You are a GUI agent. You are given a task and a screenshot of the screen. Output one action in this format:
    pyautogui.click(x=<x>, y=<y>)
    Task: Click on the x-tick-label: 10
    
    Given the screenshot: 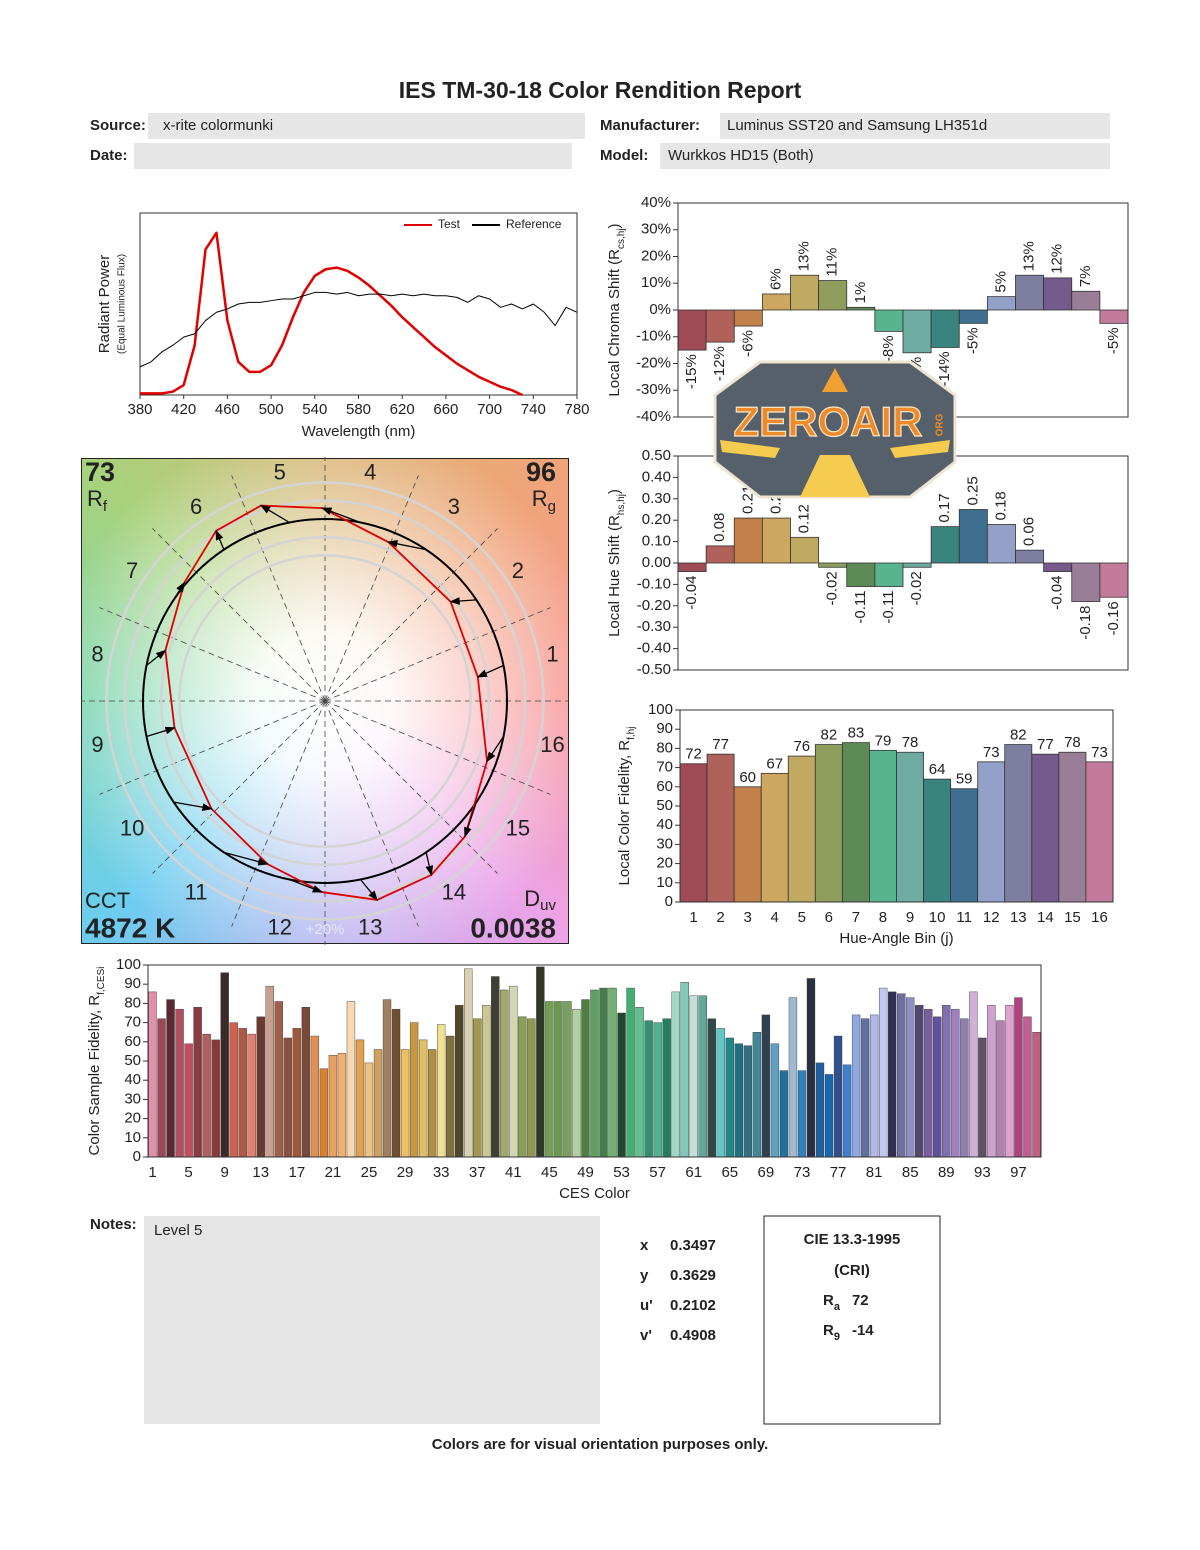 What is the action you would take?
    pyautogui.click(x=937, y=917)
    